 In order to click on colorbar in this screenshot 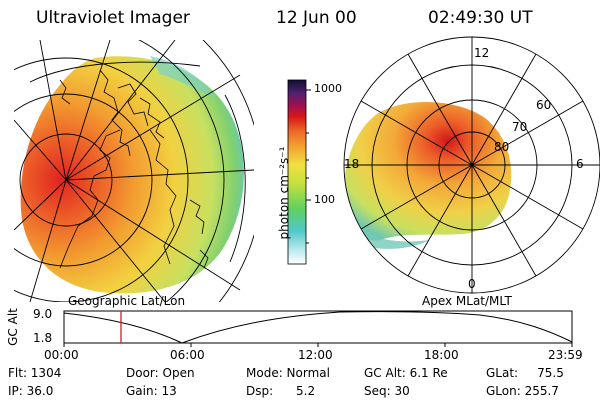, I will do `click(299, 172)`.